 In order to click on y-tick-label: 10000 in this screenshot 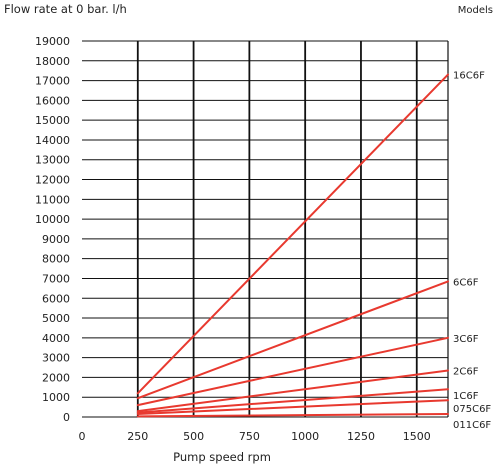, I will do `click(52, 219)`.